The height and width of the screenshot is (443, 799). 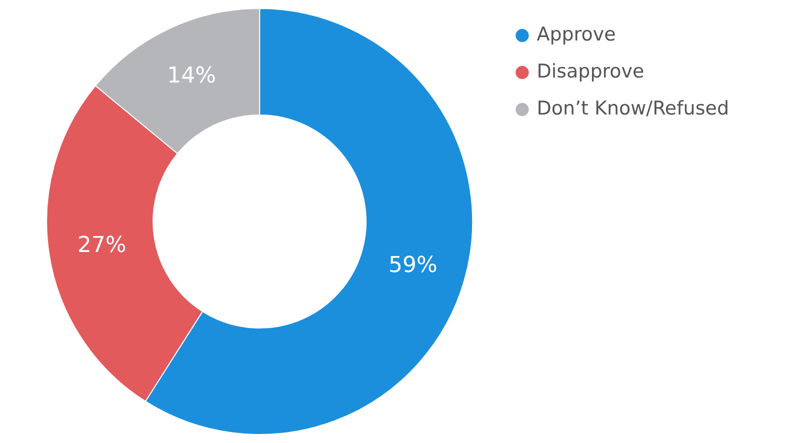 I want to click on data-label: 27%, so click(x=101, y=245).